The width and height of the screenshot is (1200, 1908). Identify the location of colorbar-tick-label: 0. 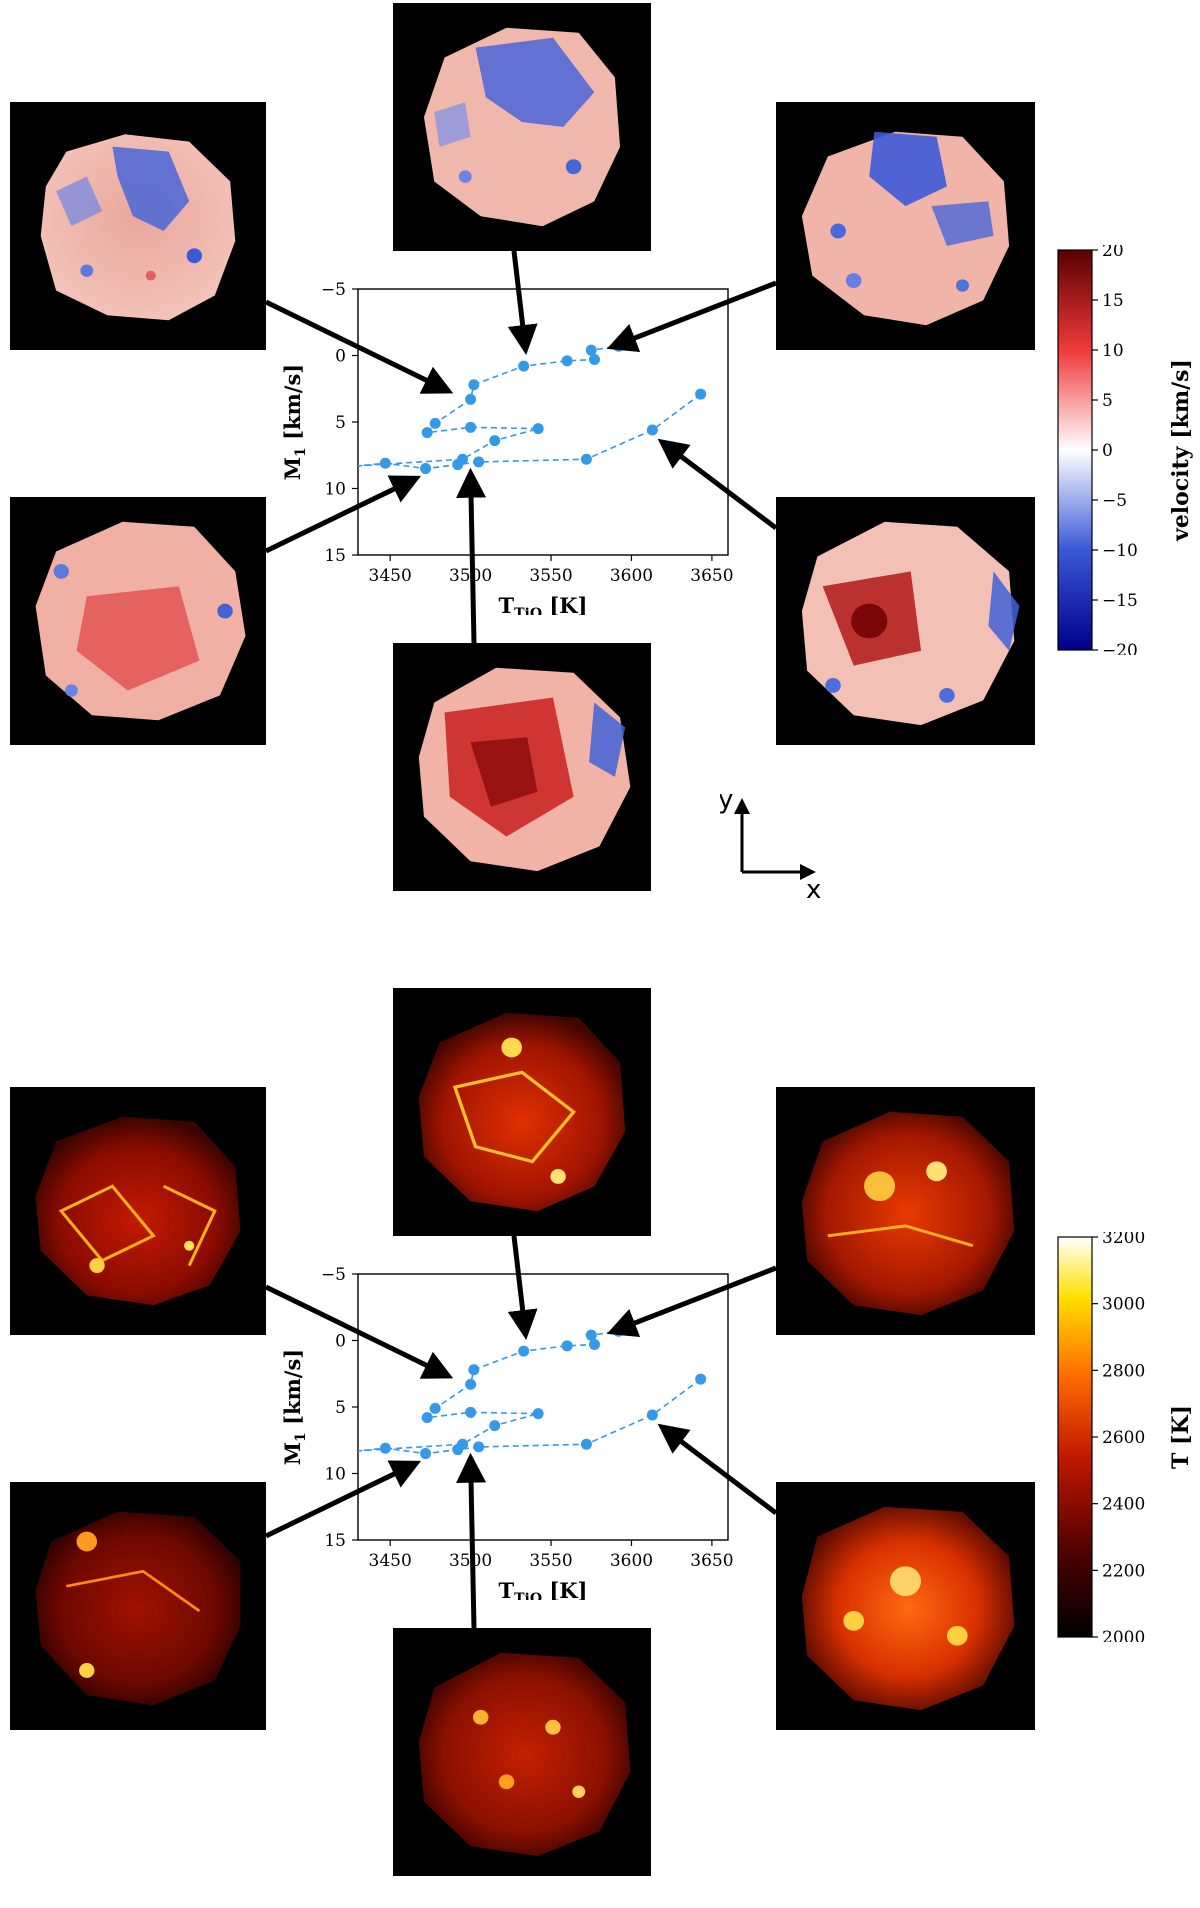
(1107, 451).